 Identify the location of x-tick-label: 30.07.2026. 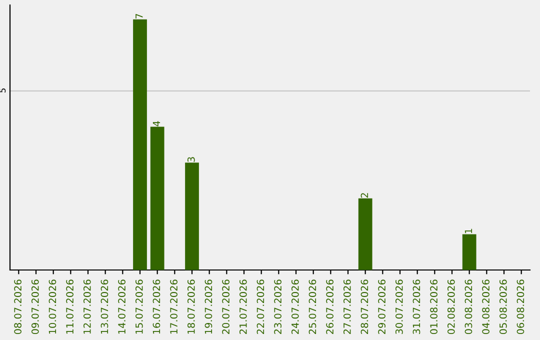
(399, 307).